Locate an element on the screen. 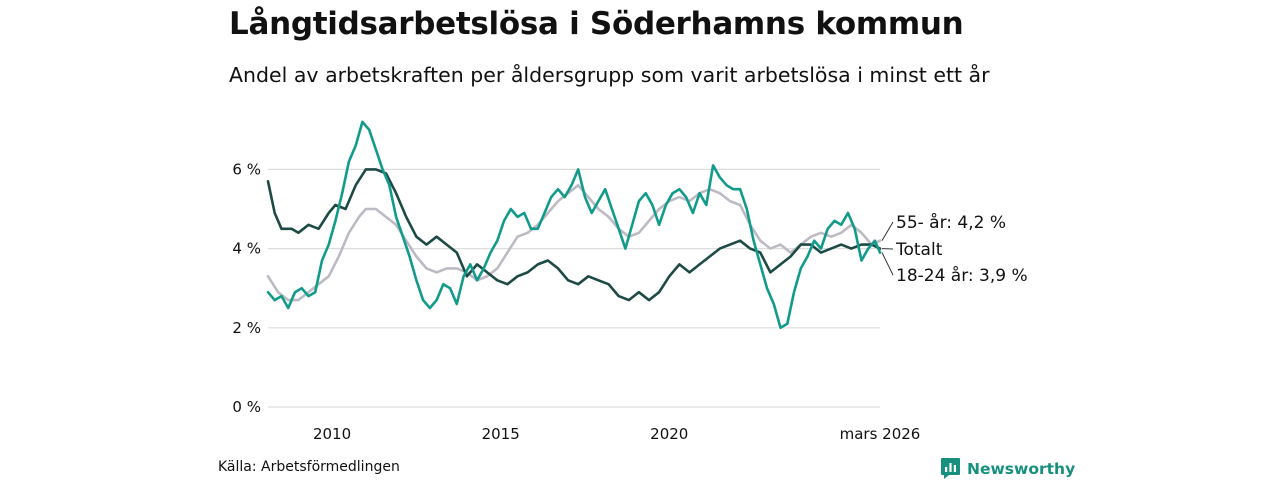  y-tick-label: 0 % is located at coordinates (246, 407).